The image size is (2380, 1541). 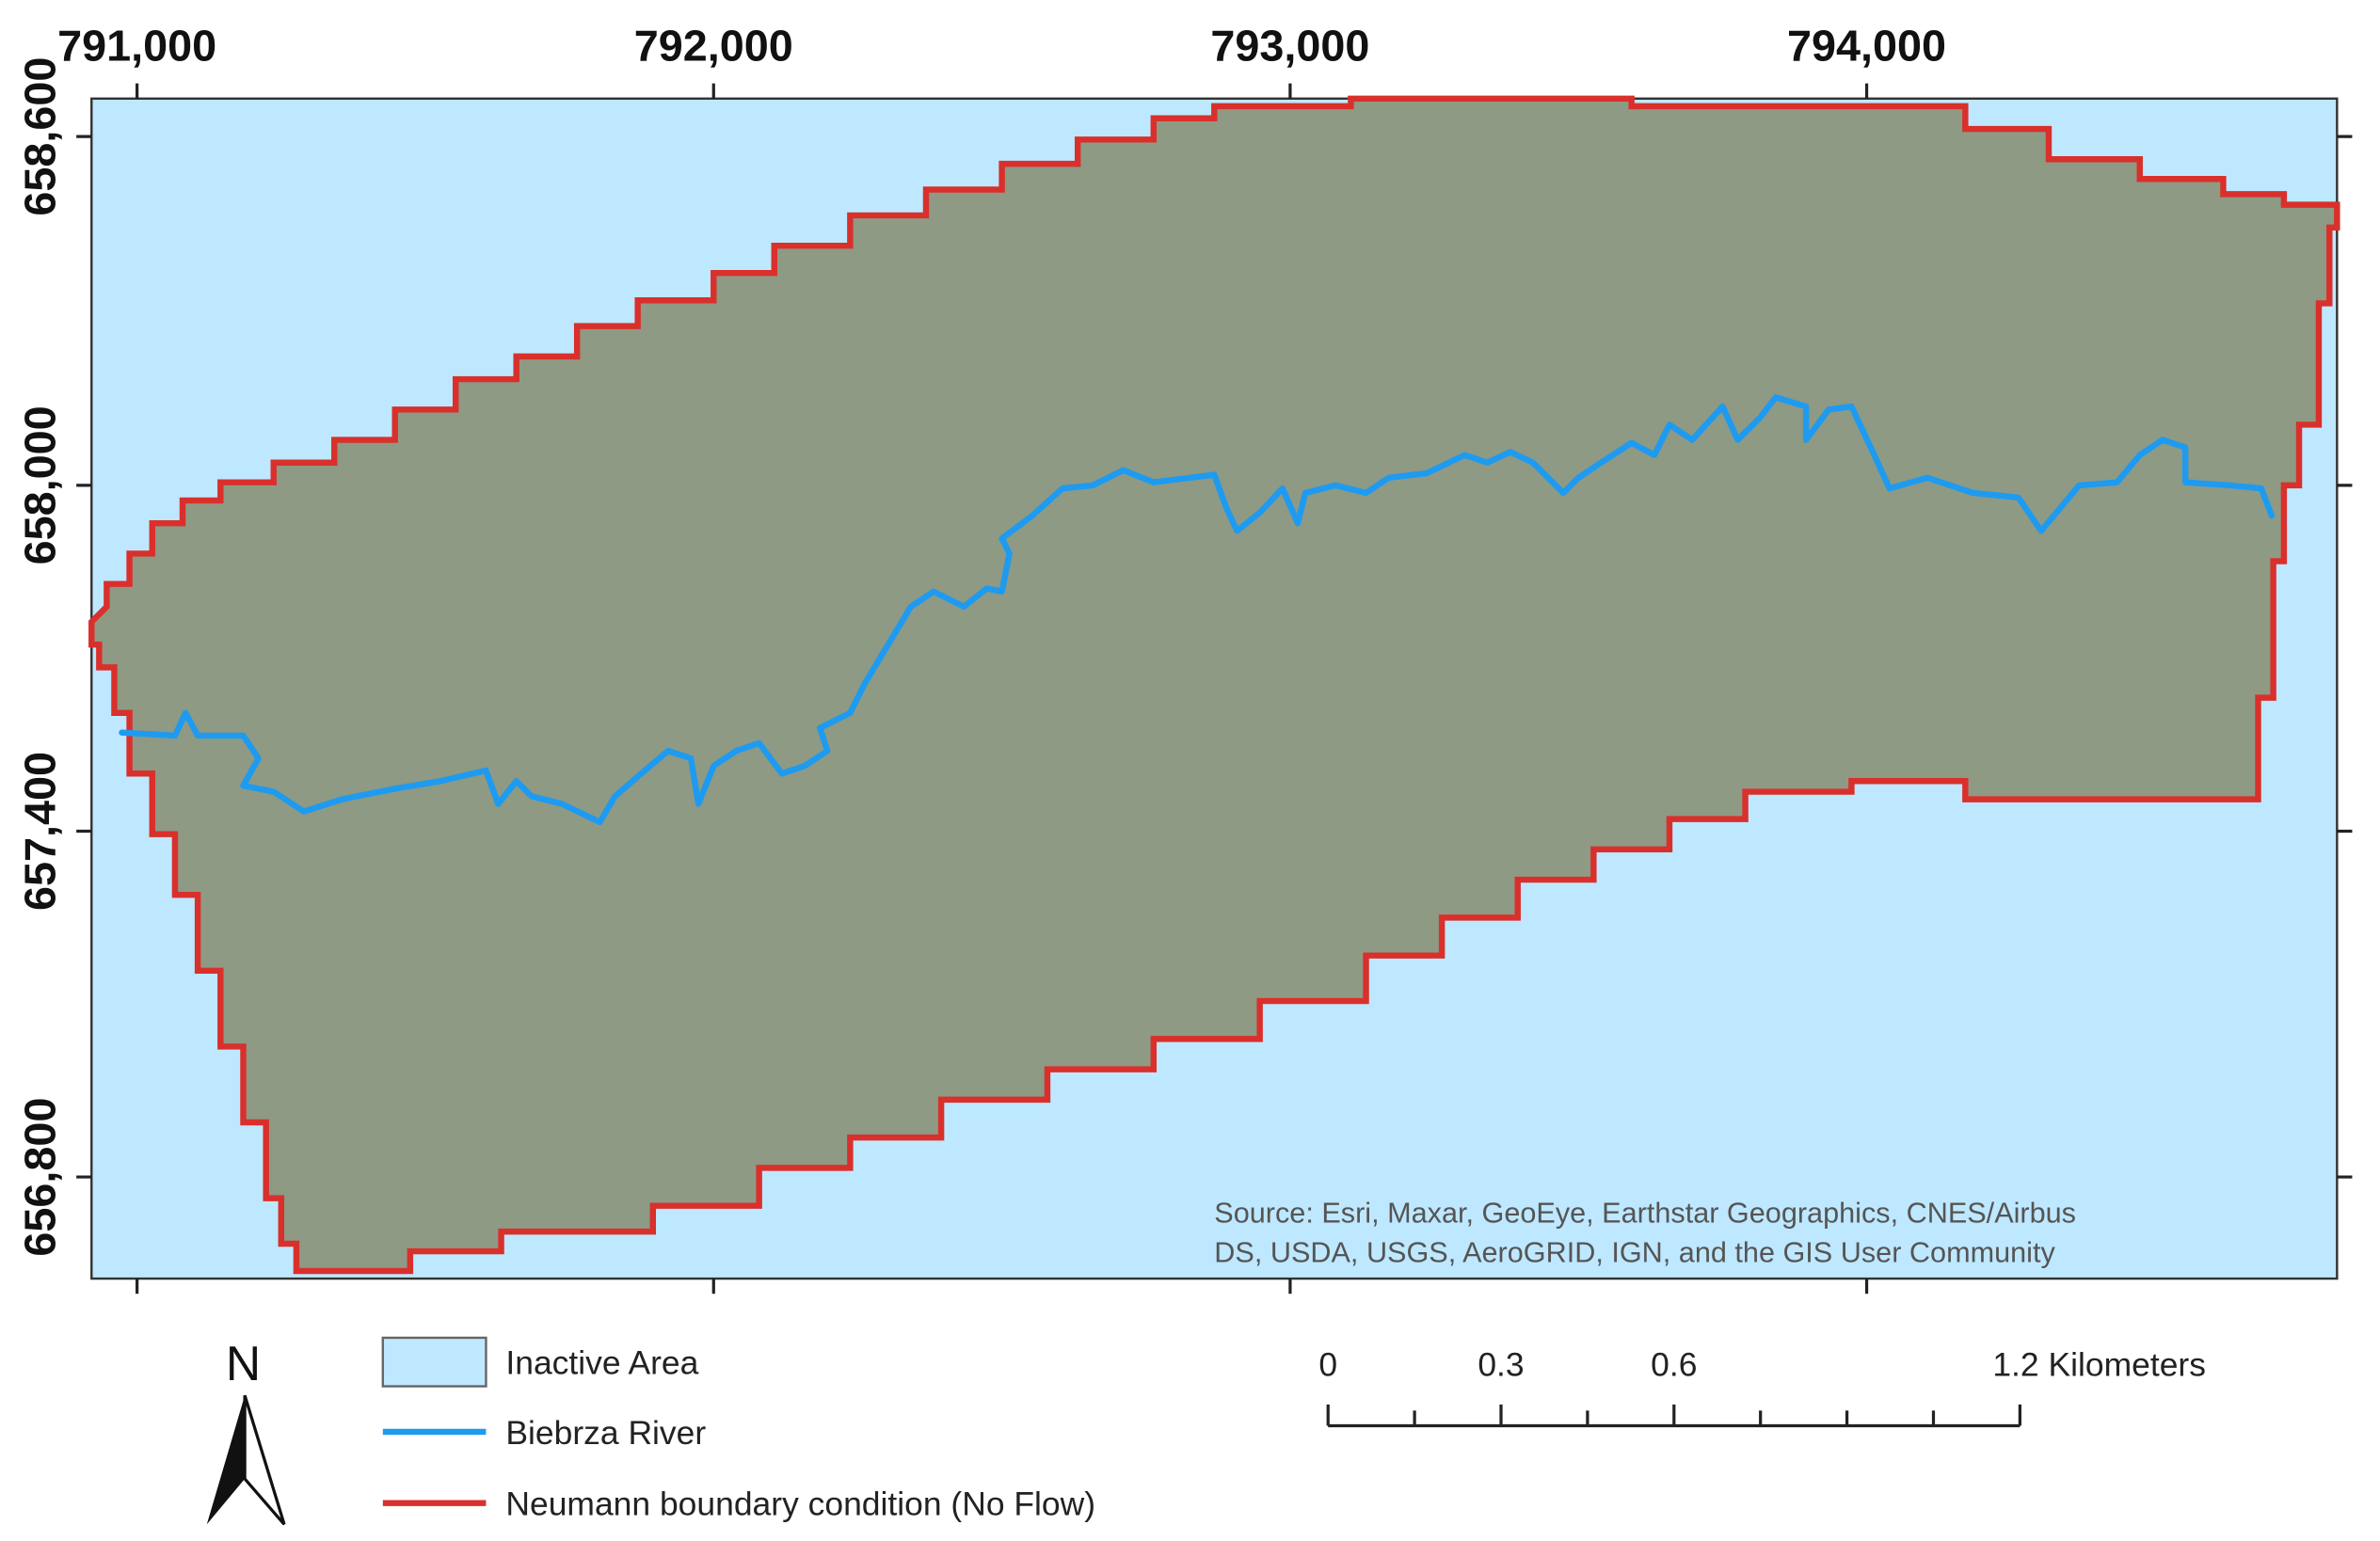 What do you see at coordinates (1673, 1416) in the screenshot?
I see `scale-bar` at bounding box center [1673, 1416].